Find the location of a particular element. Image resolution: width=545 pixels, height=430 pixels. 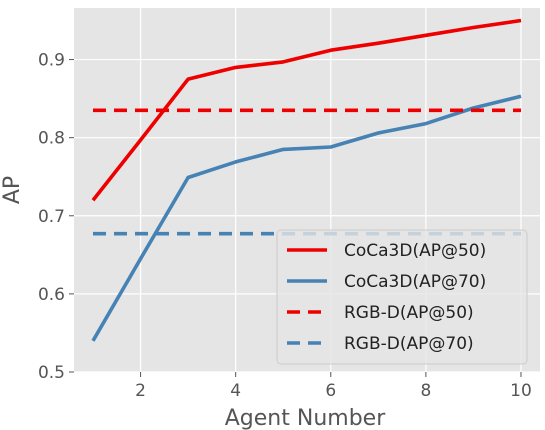

legend-label: RGB-D(AP@70) is located at coordinates (409, 344).